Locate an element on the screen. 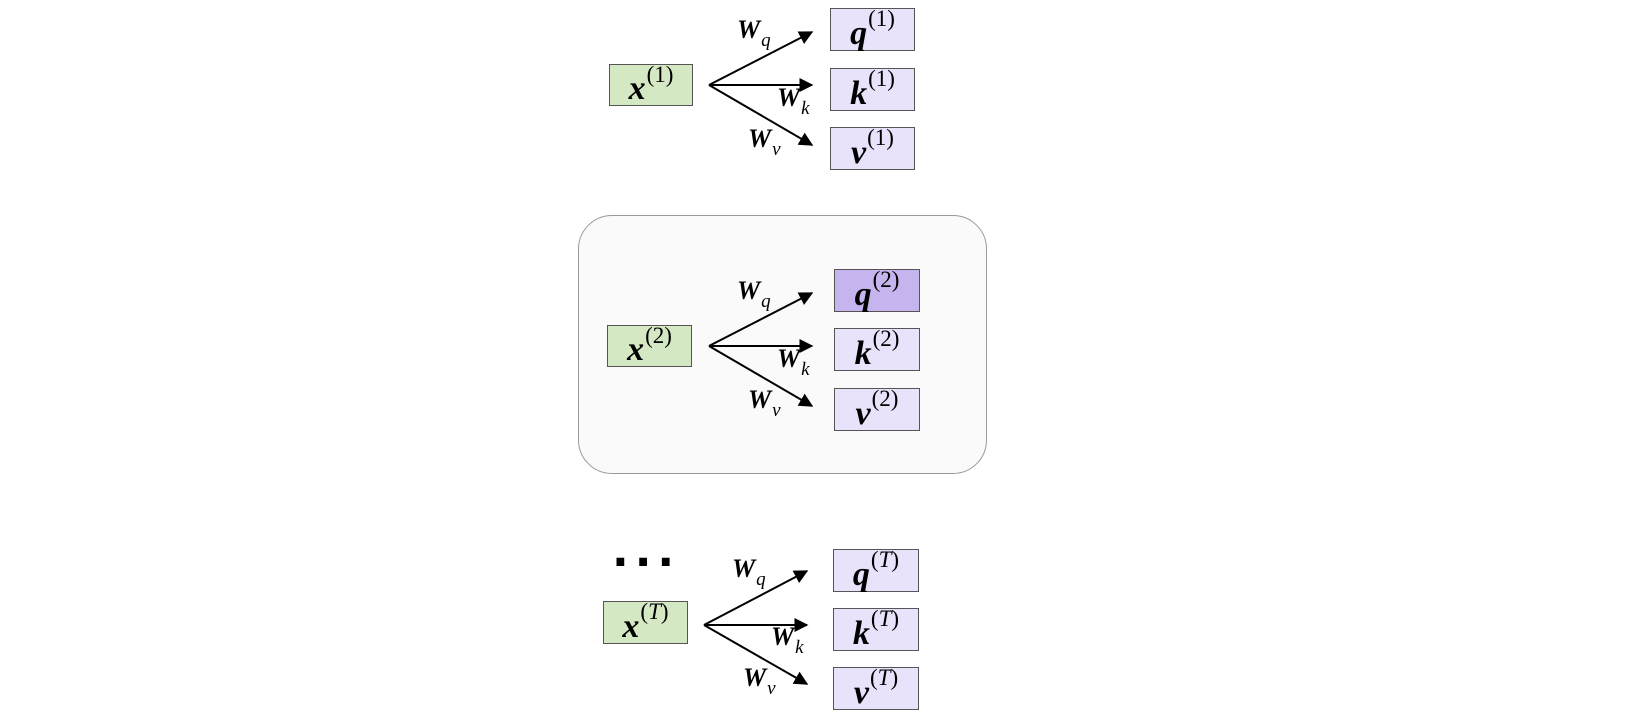 The width and height of the screenshot is (1628, 718). arrow-v-T is located at coordinates (756, 654).